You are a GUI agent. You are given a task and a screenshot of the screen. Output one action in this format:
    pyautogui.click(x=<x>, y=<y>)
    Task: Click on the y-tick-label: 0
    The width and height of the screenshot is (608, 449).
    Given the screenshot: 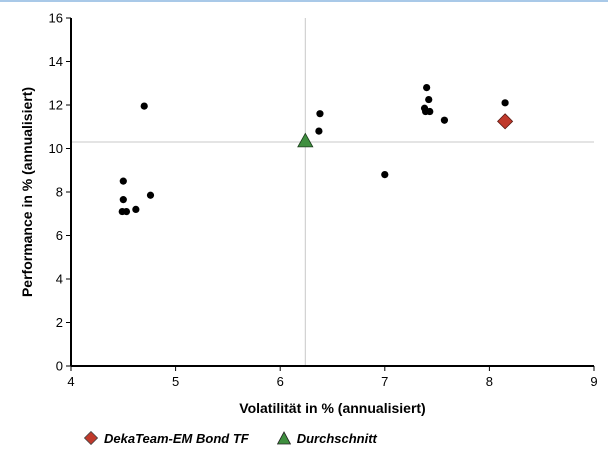 What is the action you would take?
    pyautogui.click(x=59, y=366)
    